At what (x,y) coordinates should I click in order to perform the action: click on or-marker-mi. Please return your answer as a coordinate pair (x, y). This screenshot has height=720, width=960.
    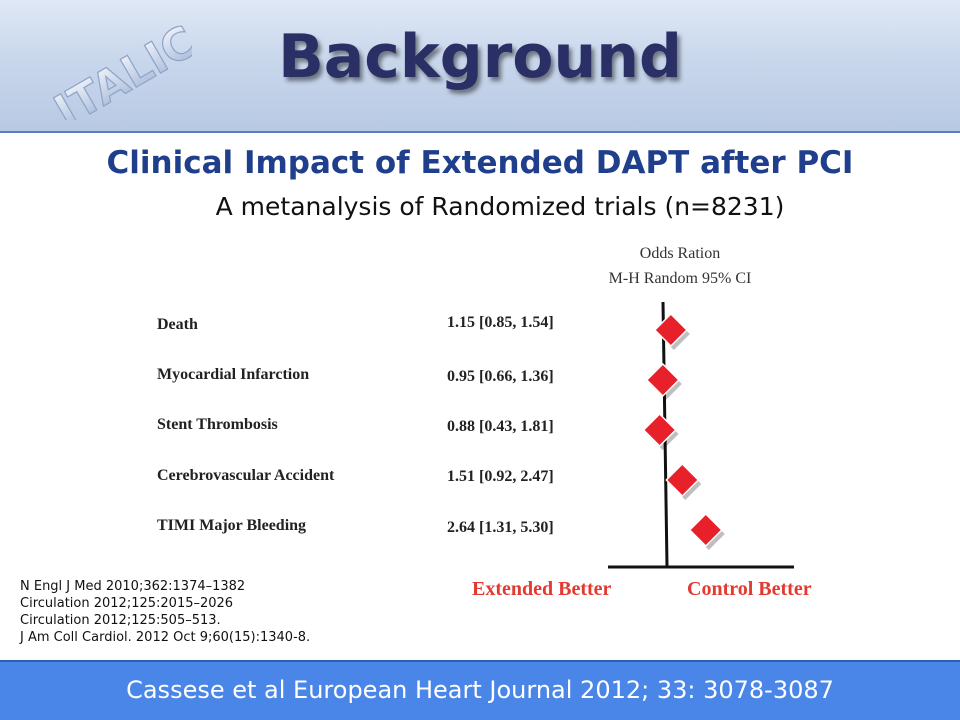
    Looking at the image, I should click on (662, 380).